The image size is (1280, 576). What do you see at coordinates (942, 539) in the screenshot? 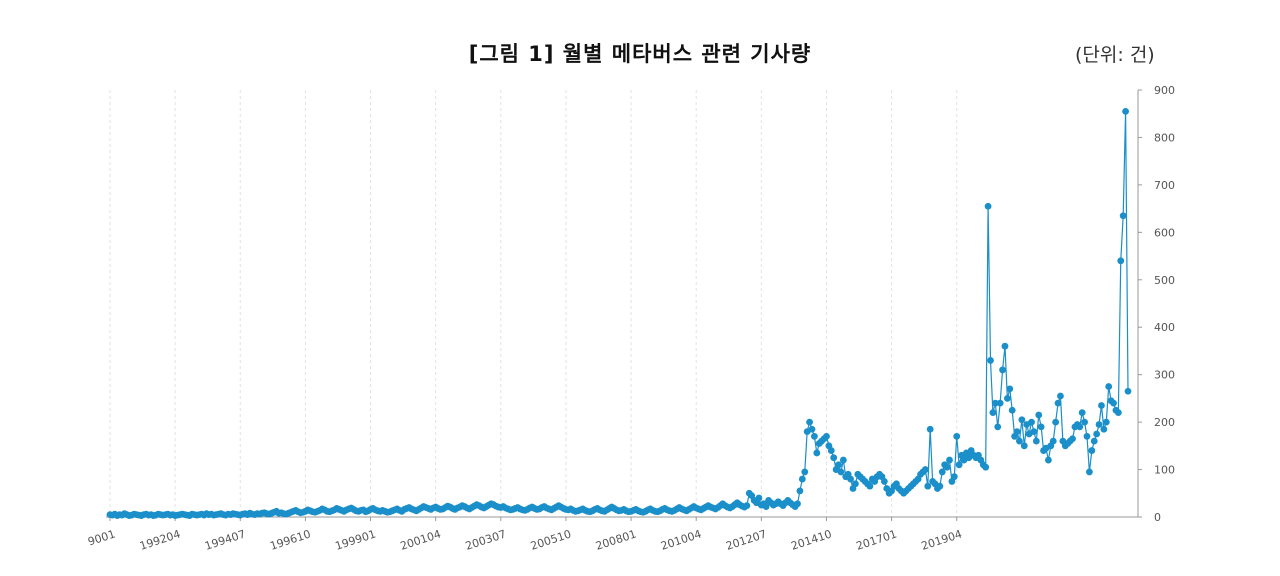
I see `x-tick-label: 201904` at bounding box center [942, 539].